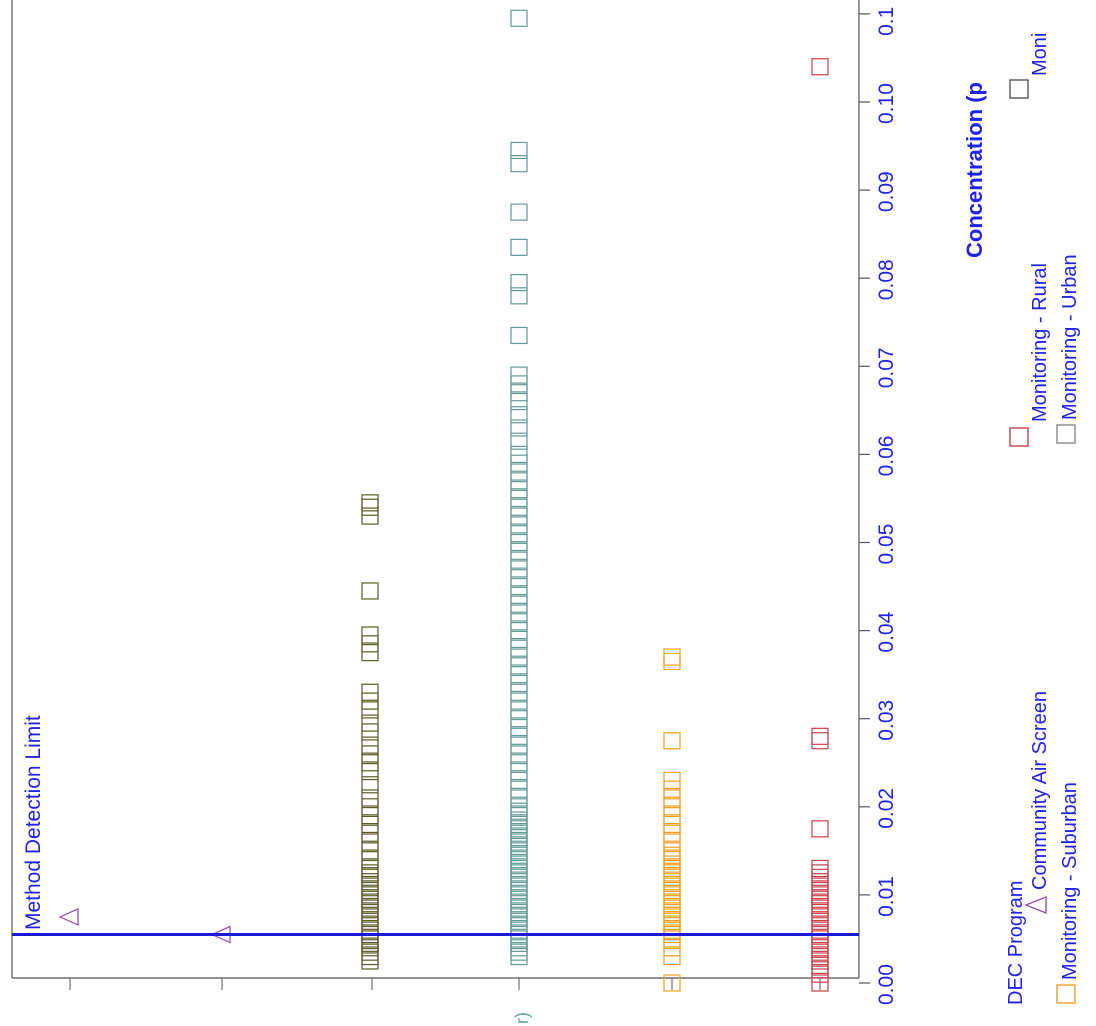 This screenshot has height=1026, width=1096. I want to click on value-axis-tick-label: 0.00, so click(886, 984).